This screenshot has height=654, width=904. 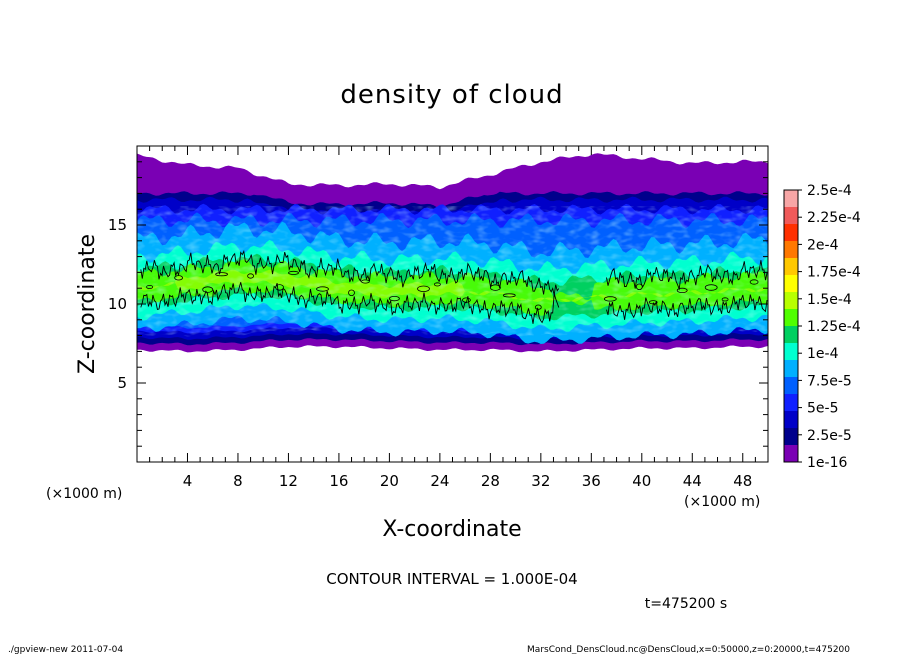 What do you see at coordinates (84, 494) in the screenshot?
I see `x-unit-left: (×1000 m)` at bounding box center [84, 494].